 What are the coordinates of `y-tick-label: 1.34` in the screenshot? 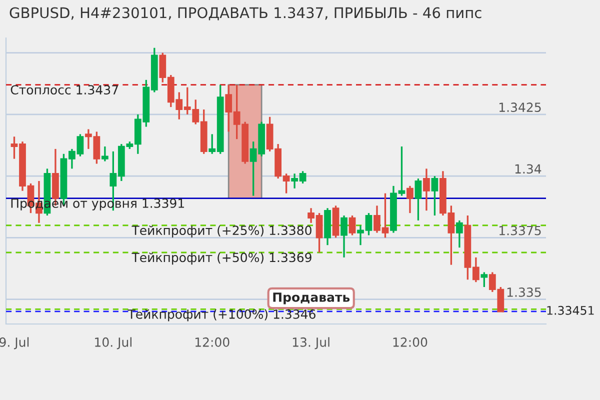 It's located at (528, 169).